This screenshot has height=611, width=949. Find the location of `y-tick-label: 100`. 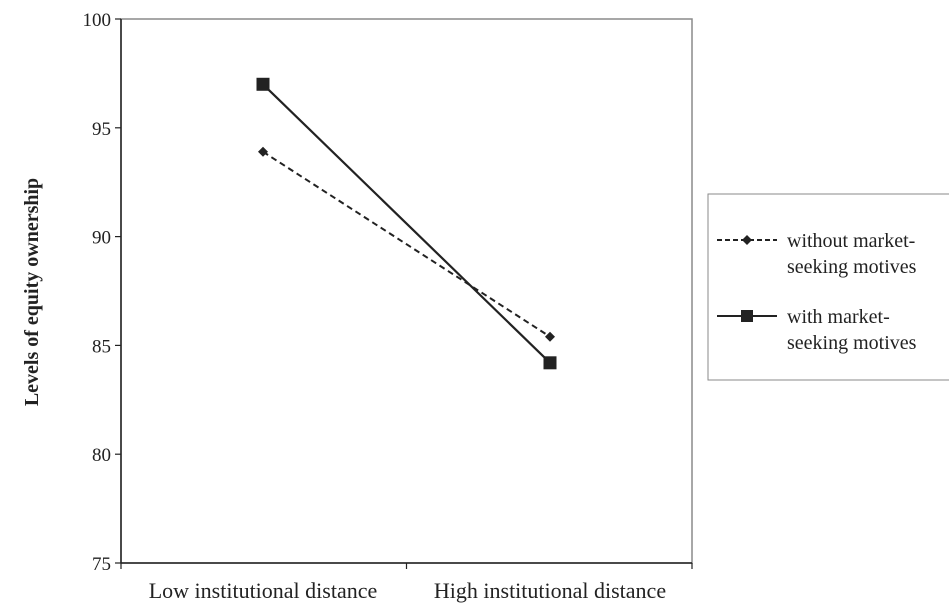

y-tick-label: 100 is located at coordinates (97, 20).